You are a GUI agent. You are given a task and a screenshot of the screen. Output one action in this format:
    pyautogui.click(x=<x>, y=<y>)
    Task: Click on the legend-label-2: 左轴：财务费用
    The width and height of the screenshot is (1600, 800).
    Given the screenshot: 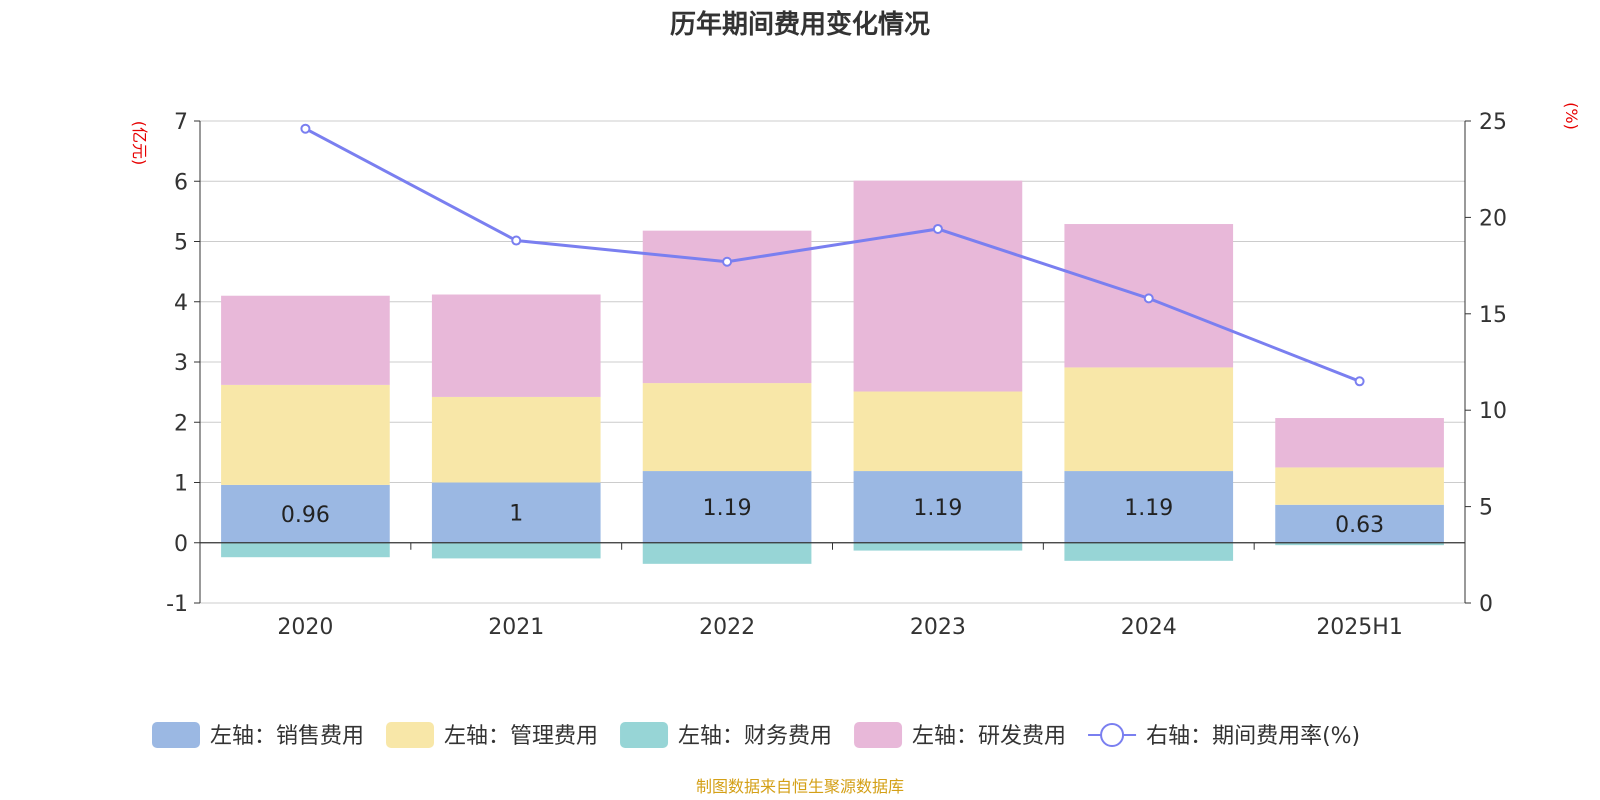 What is the action you would take?
    pyautogui.click(x=755, y=736)
    